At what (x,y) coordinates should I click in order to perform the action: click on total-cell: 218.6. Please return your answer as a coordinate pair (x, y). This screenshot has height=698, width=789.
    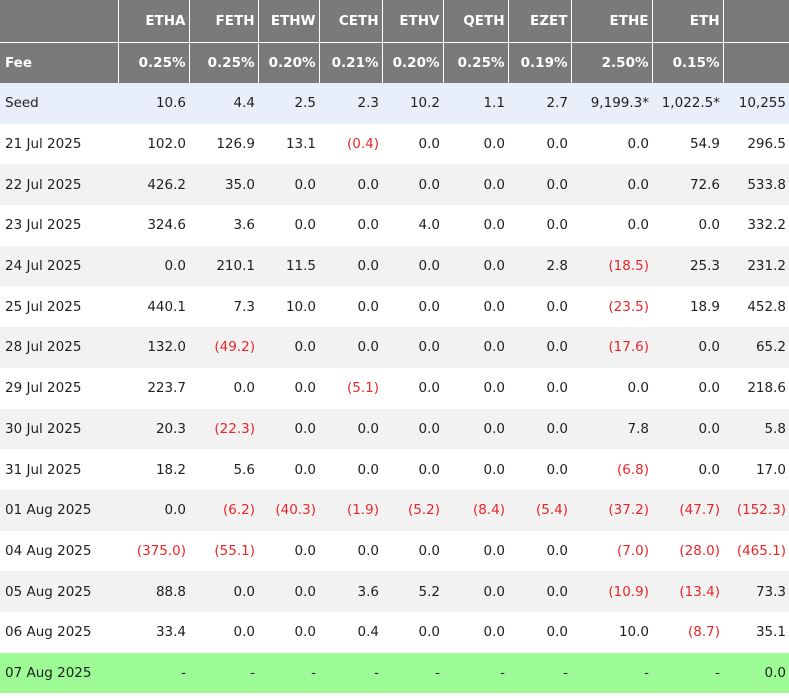
    Looking at the image, I should click on (756, 388).